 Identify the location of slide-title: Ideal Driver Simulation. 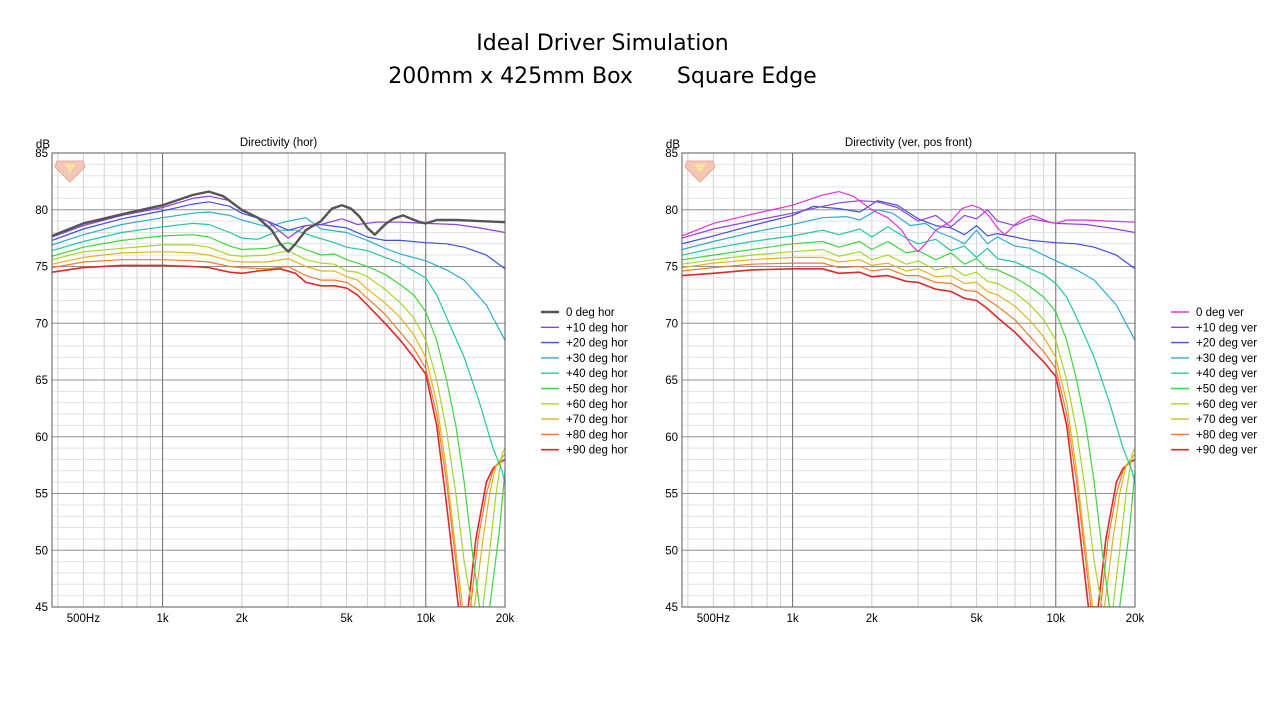
(602, 43).